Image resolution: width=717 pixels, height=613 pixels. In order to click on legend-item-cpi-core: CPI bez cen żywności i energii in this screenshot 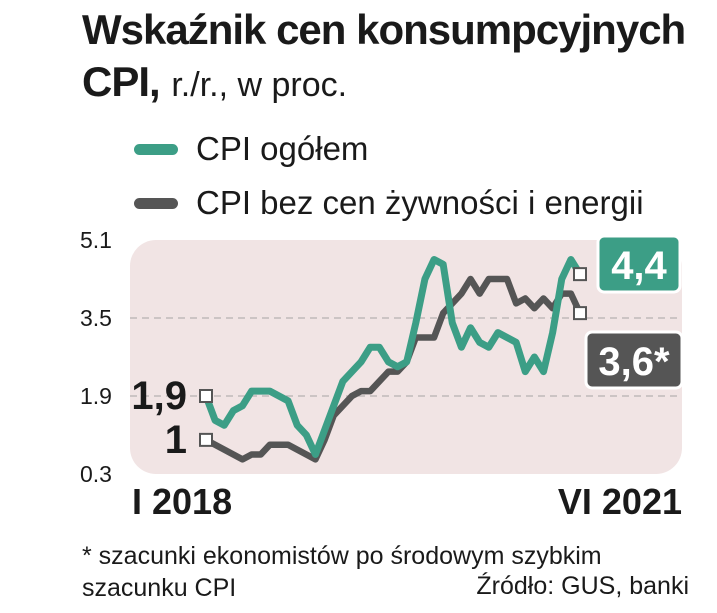, I will do `click(389, 203)`.